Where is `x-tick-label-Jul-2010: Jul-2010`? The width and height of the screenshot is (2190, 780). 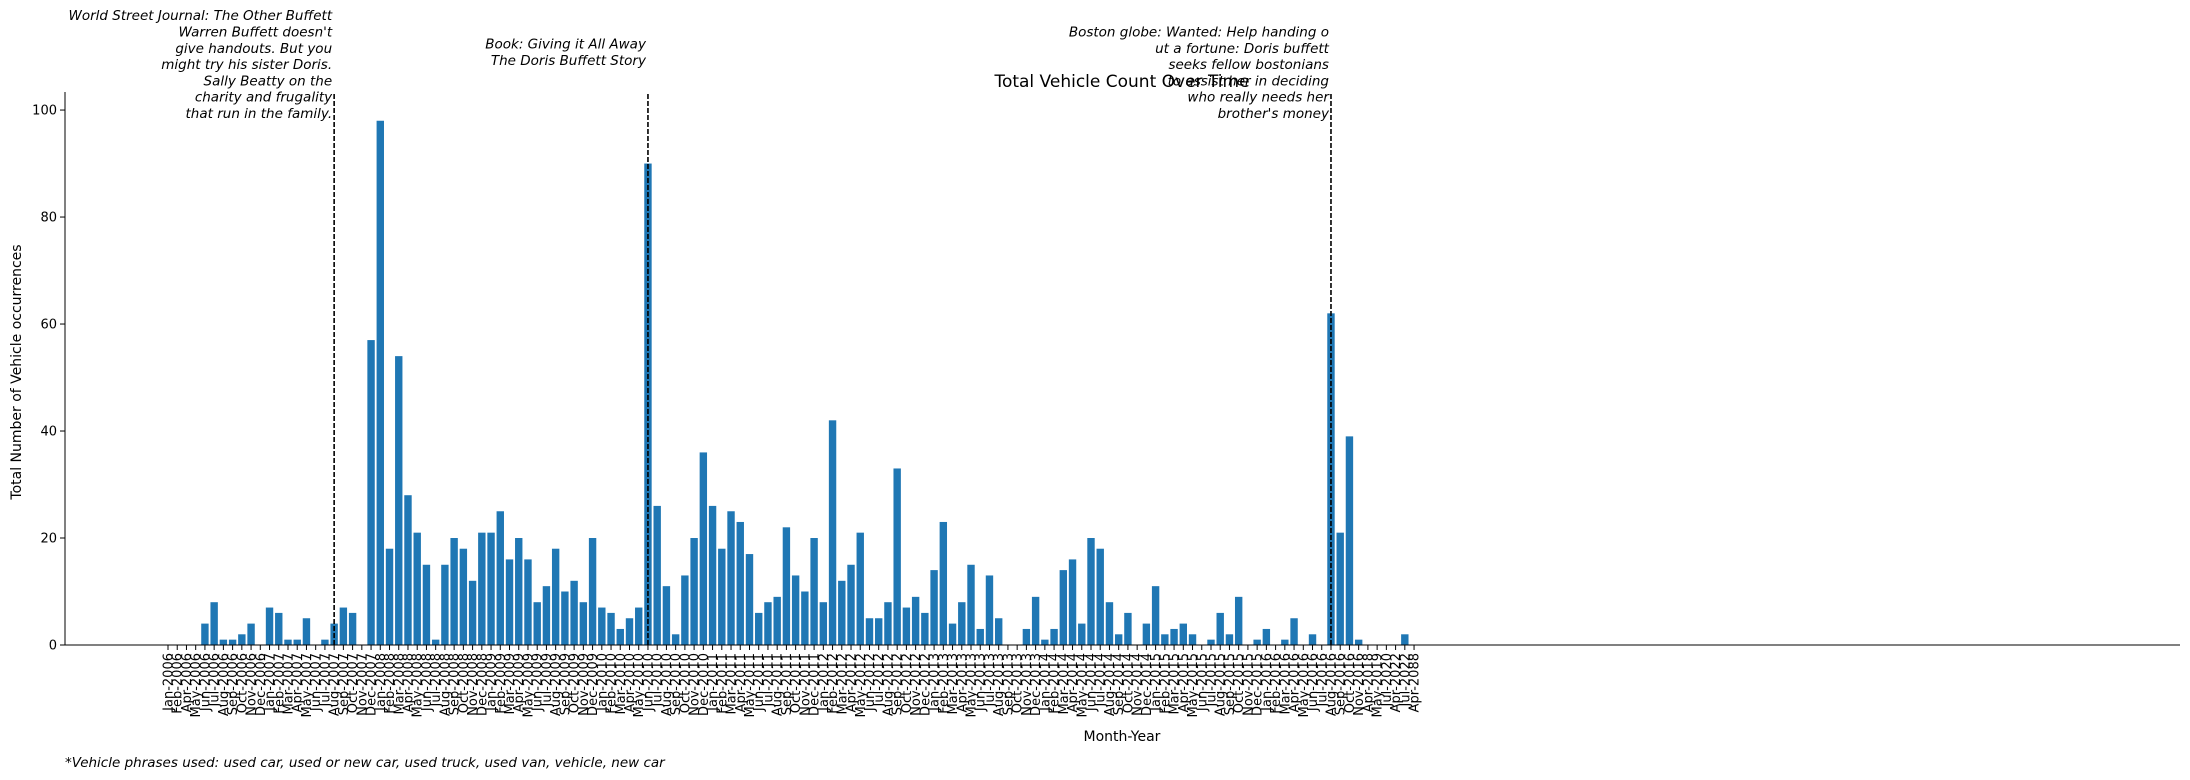 x-tick-label-Jul-2010: Jul-2010 is located at coordinates (658, 680).